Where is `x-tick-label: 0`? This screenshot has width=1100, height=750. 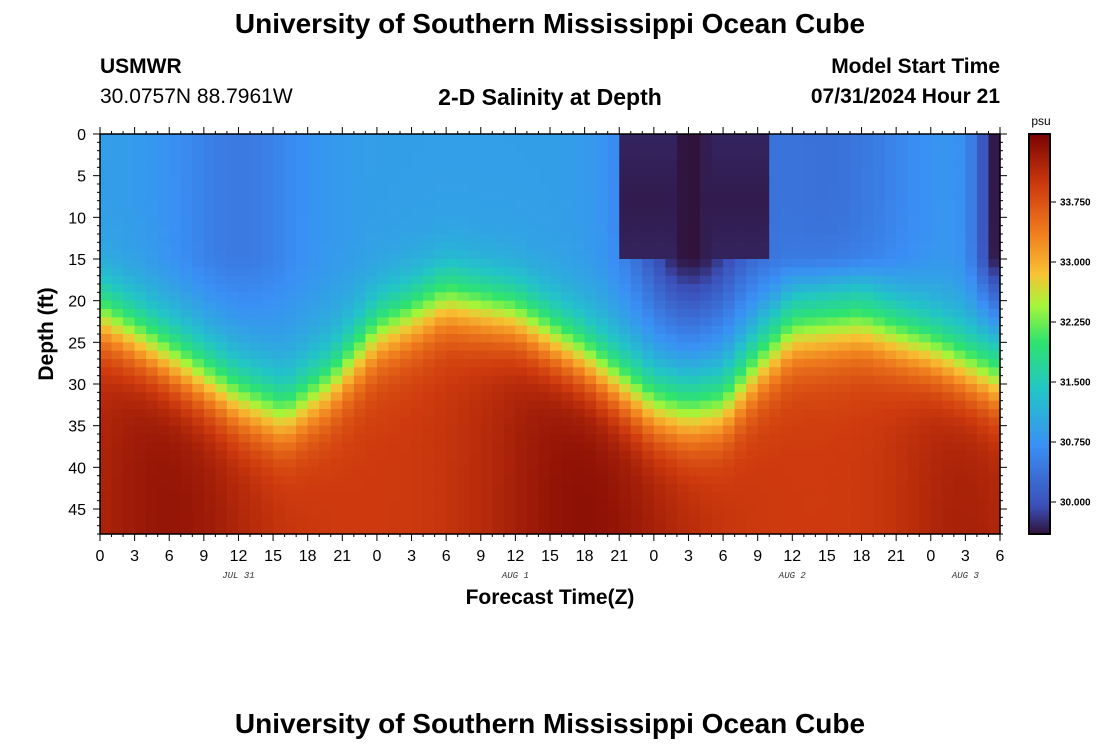 x-tick-label: 0 is located at coordinates (930, 556).